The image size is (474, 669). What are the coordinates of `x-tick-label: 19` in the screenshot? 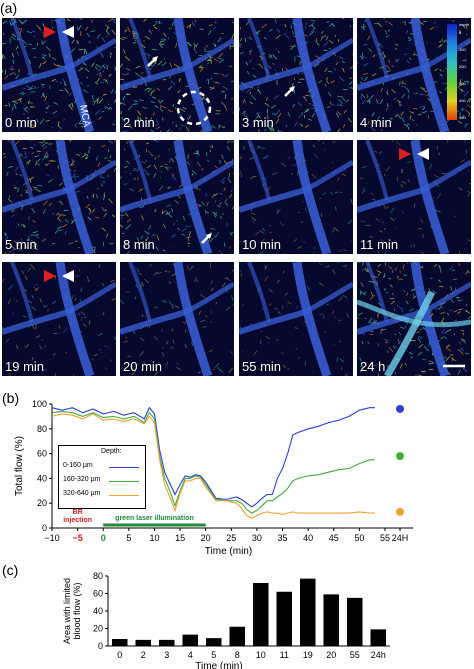 It's located at (308, 655).